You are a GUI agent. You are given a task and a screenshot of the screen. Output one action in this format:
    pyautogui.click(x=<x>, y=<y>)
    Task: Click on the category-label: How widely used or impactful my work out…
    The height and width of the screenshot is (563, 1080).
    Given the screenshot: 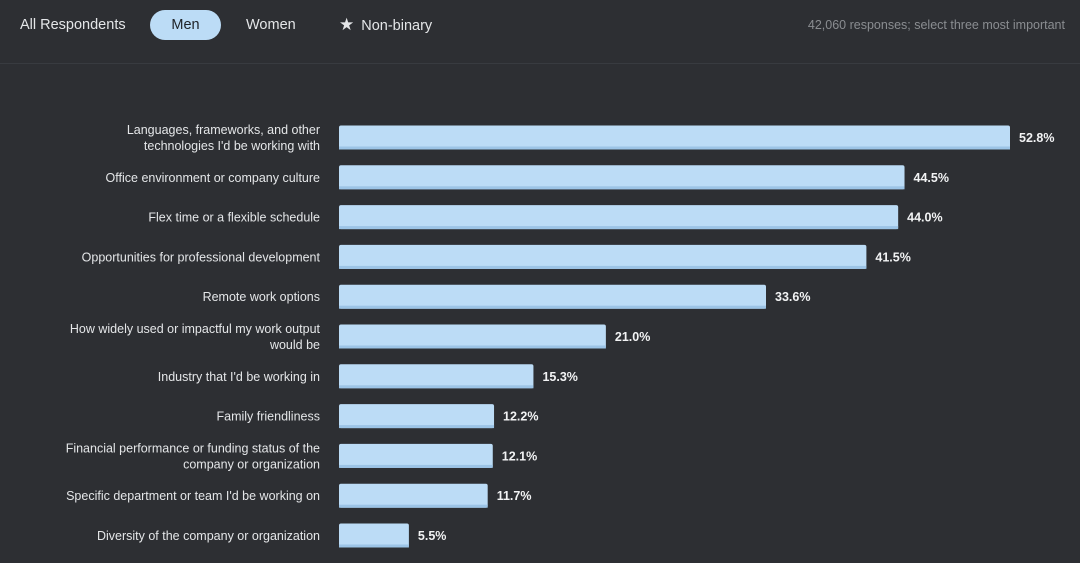 What is the action you would take?
    pyautogui.click(x=195, y=329)
    